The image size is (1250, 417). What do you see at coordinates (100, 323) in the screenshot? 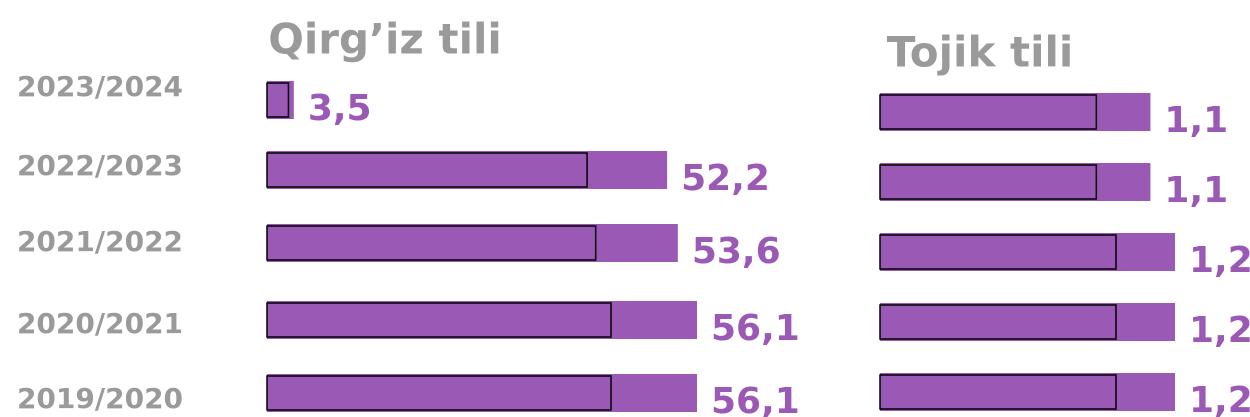
I see `category-label: 2020/2021` at bounding box center [100, 323].